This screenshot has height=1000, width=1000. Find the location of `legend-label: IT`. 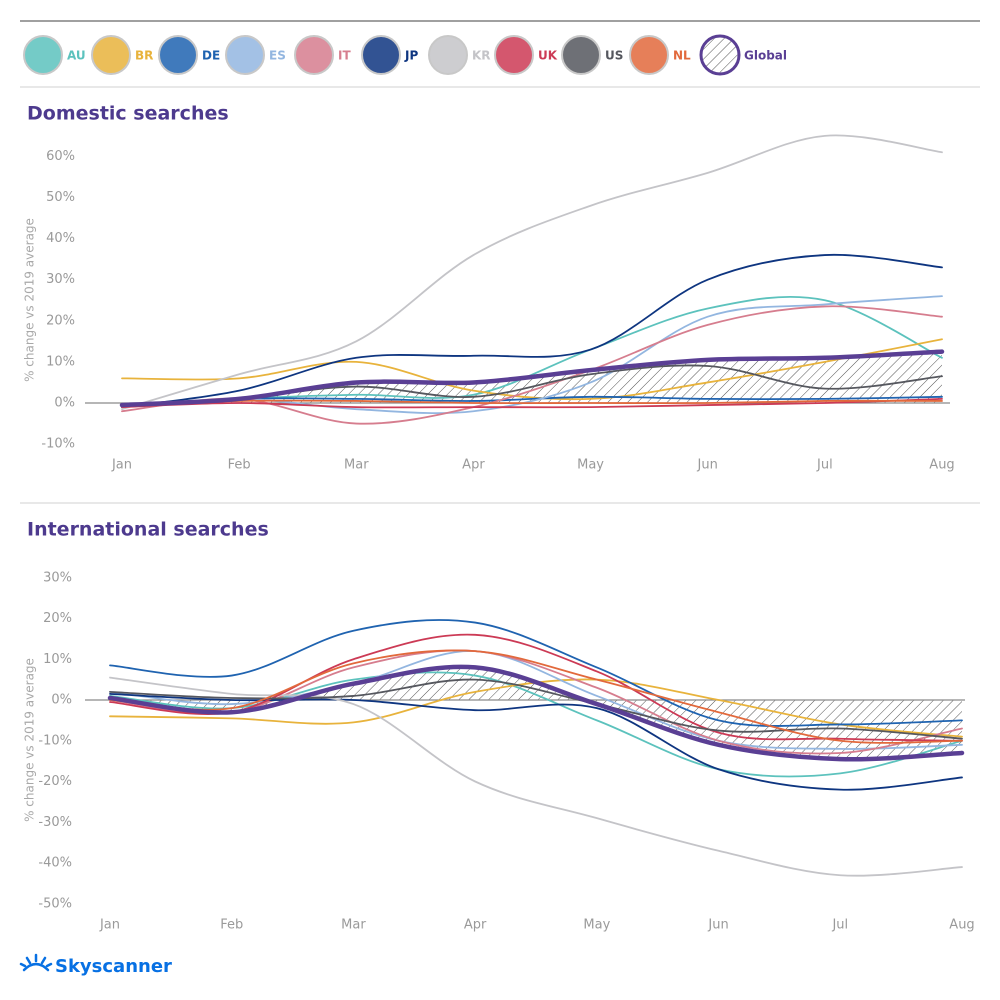

legend-label: IT is located at coordinates (344, 56).